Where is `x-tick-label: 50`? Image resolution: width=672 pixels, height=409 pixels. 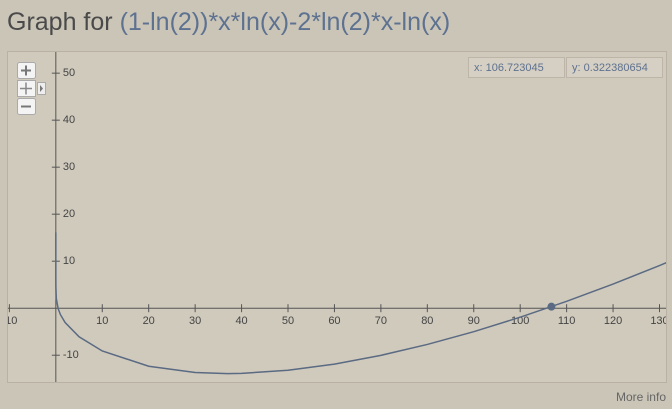 x-tick-label: 50 is located at coordinates (288, 321).